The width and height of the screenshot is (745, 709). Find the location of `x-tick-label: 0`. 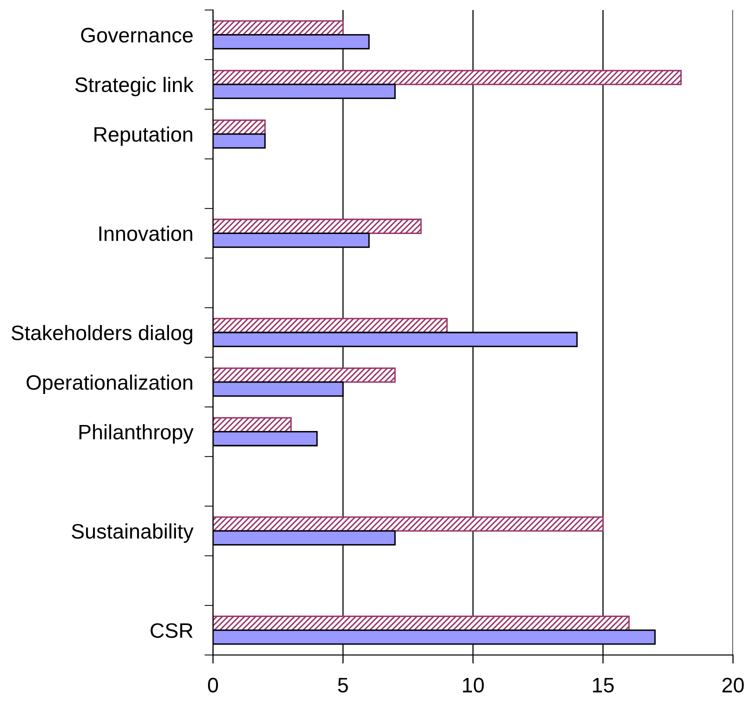

x-tick-label: 0 is located at coordinates (213, 685).